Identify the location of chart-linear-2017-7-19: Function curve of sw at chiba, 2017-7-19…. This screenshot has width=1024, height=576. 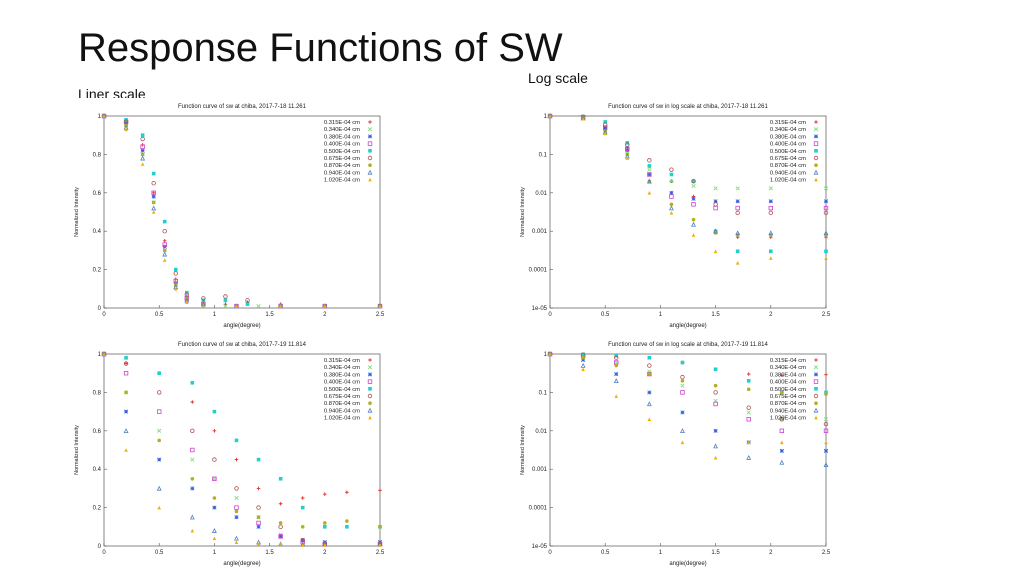
(229, 454).